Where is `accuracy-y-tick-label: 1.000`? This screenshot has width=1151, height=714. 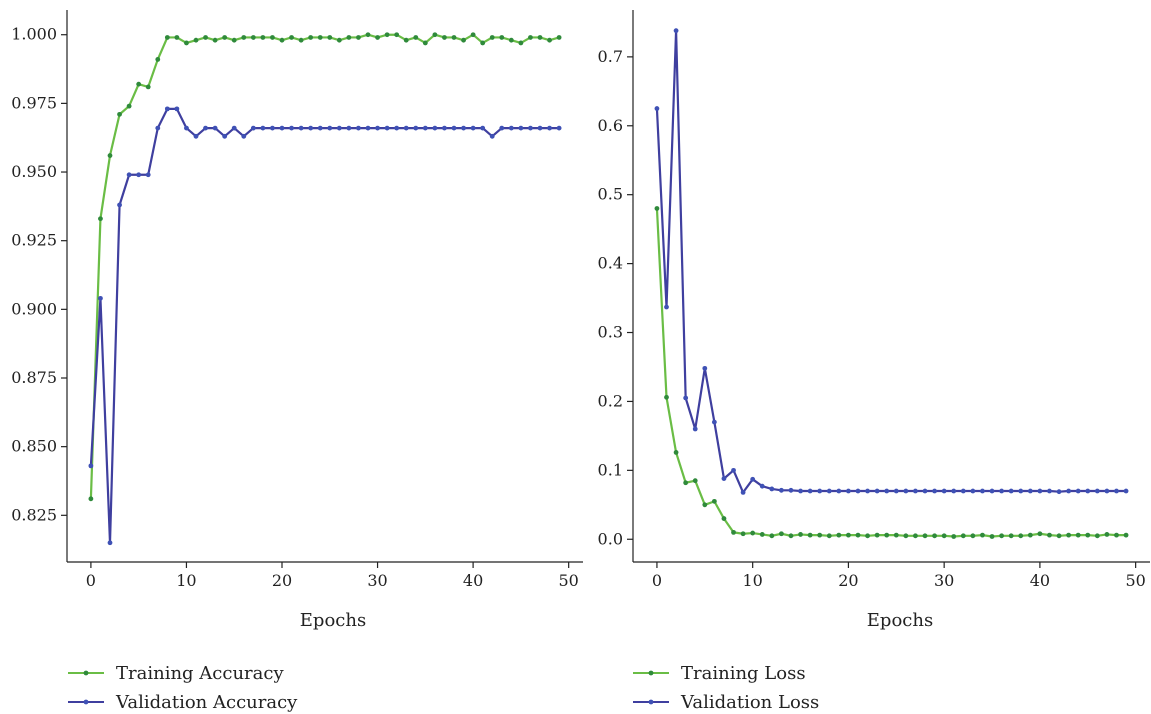
accuracy-y-tick-label: 1.000 is located at coordinates (34, 34).